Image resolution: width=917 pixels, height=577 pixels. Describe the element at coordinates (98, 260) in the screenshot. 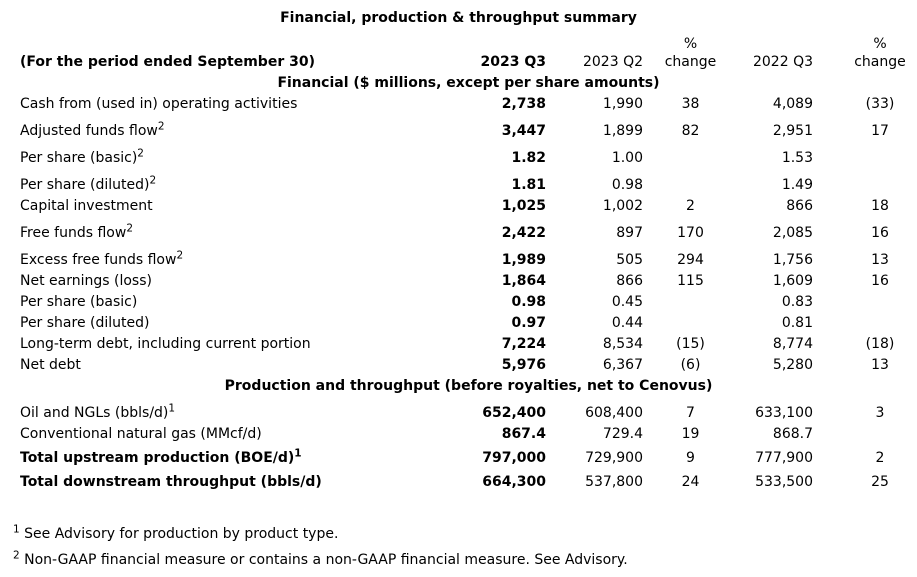

I see `row-label-text: Excess free funds flow` at that location.